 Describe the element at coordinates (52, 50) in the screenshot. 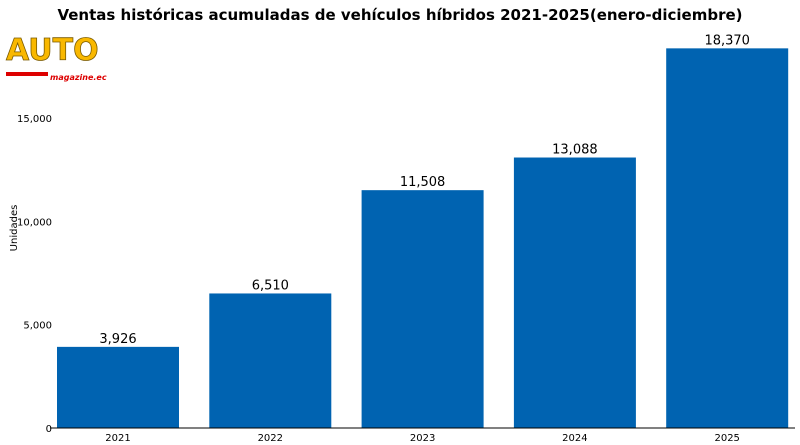

I see `logo-main: AUTO` at that location.